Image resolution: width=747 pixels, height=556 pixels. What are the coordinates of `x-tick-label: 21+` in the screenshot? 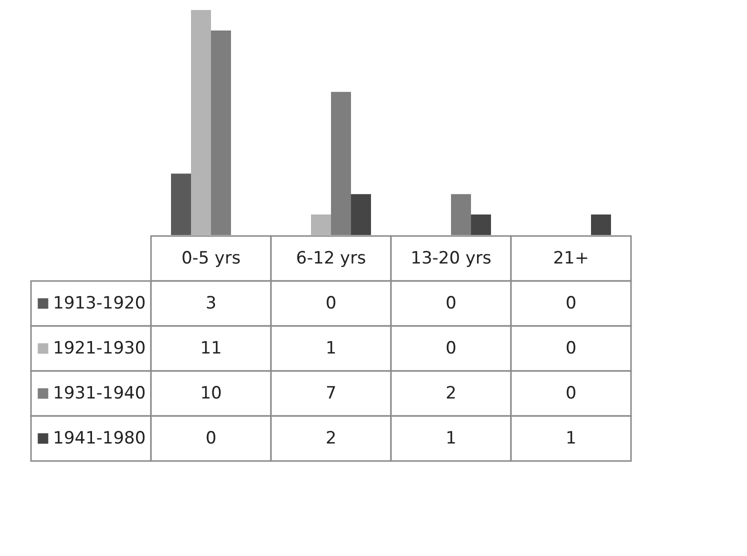 It's located at (571, 258).